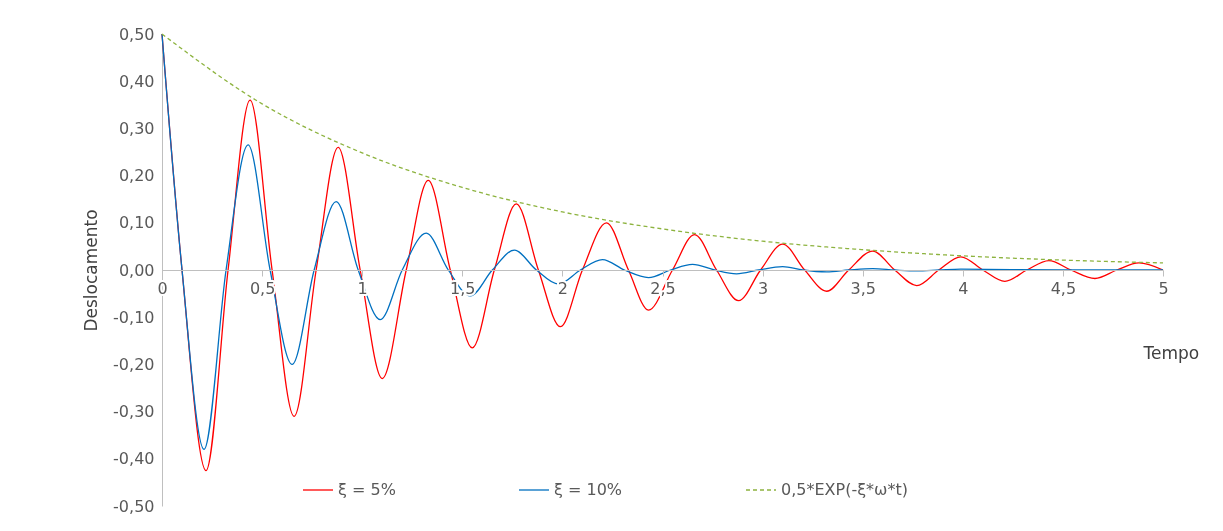  I want to click on x-tick-label: 2, so click(562, 288).